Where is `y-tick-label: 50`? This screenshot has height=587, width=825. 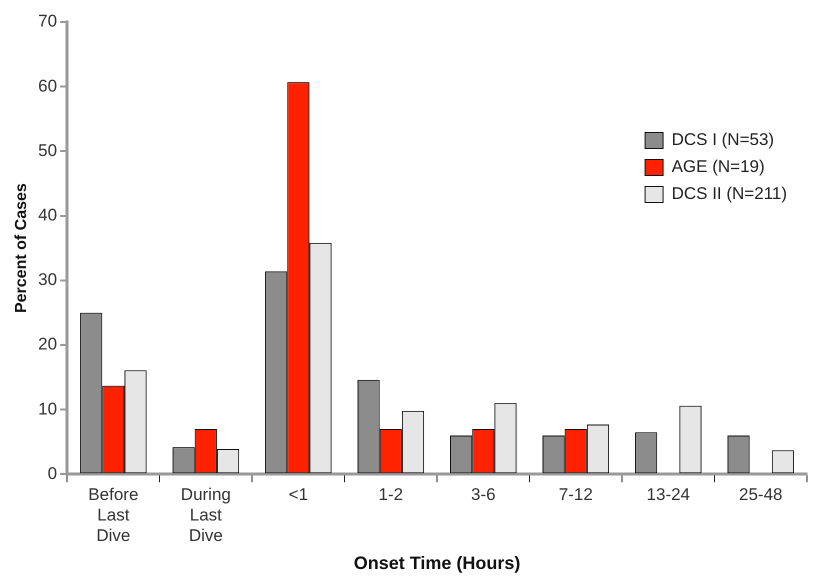
y-tick-label: 50 is located at coordinates (48, 150).